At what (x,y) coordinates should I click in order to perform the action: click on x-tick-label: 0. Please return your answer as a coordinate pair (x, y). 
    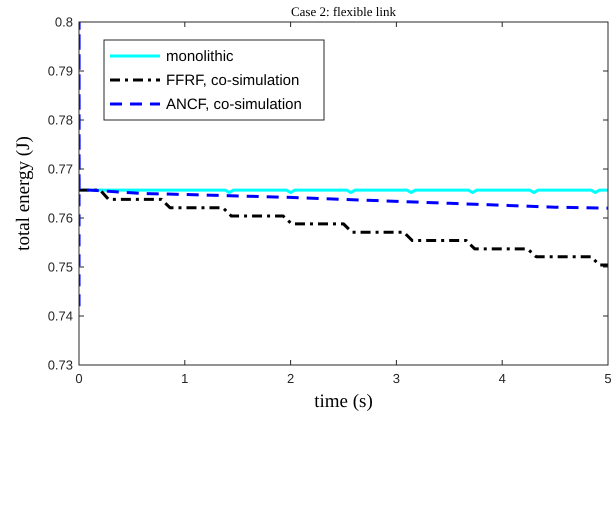
    Looking at the image, I should click on (79, 378).